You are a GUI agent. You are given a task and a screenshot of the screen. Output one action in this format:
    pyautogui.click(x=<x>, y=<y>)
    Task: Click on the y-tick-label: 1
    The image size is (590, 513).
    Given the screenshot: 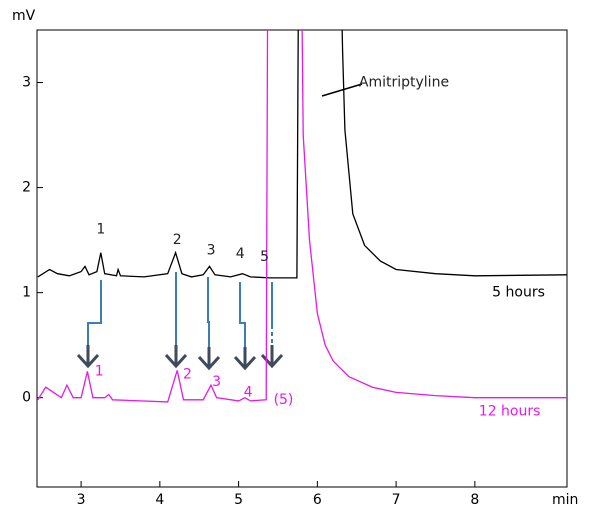 What is the action you would take?
    pyautogui.click(x=26, y=293)
    